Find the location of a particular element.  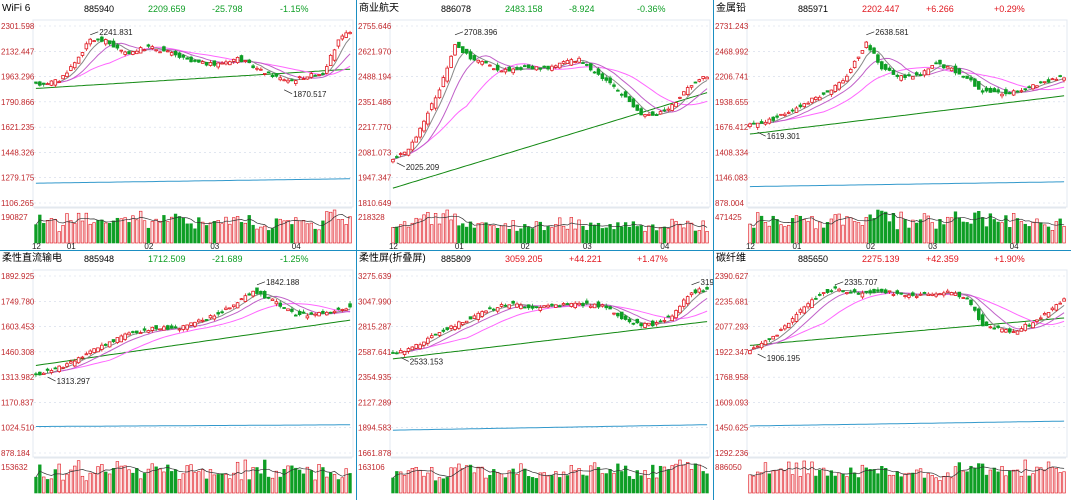

low-annotation: 1906.195 is located at coordinates (779, 358).